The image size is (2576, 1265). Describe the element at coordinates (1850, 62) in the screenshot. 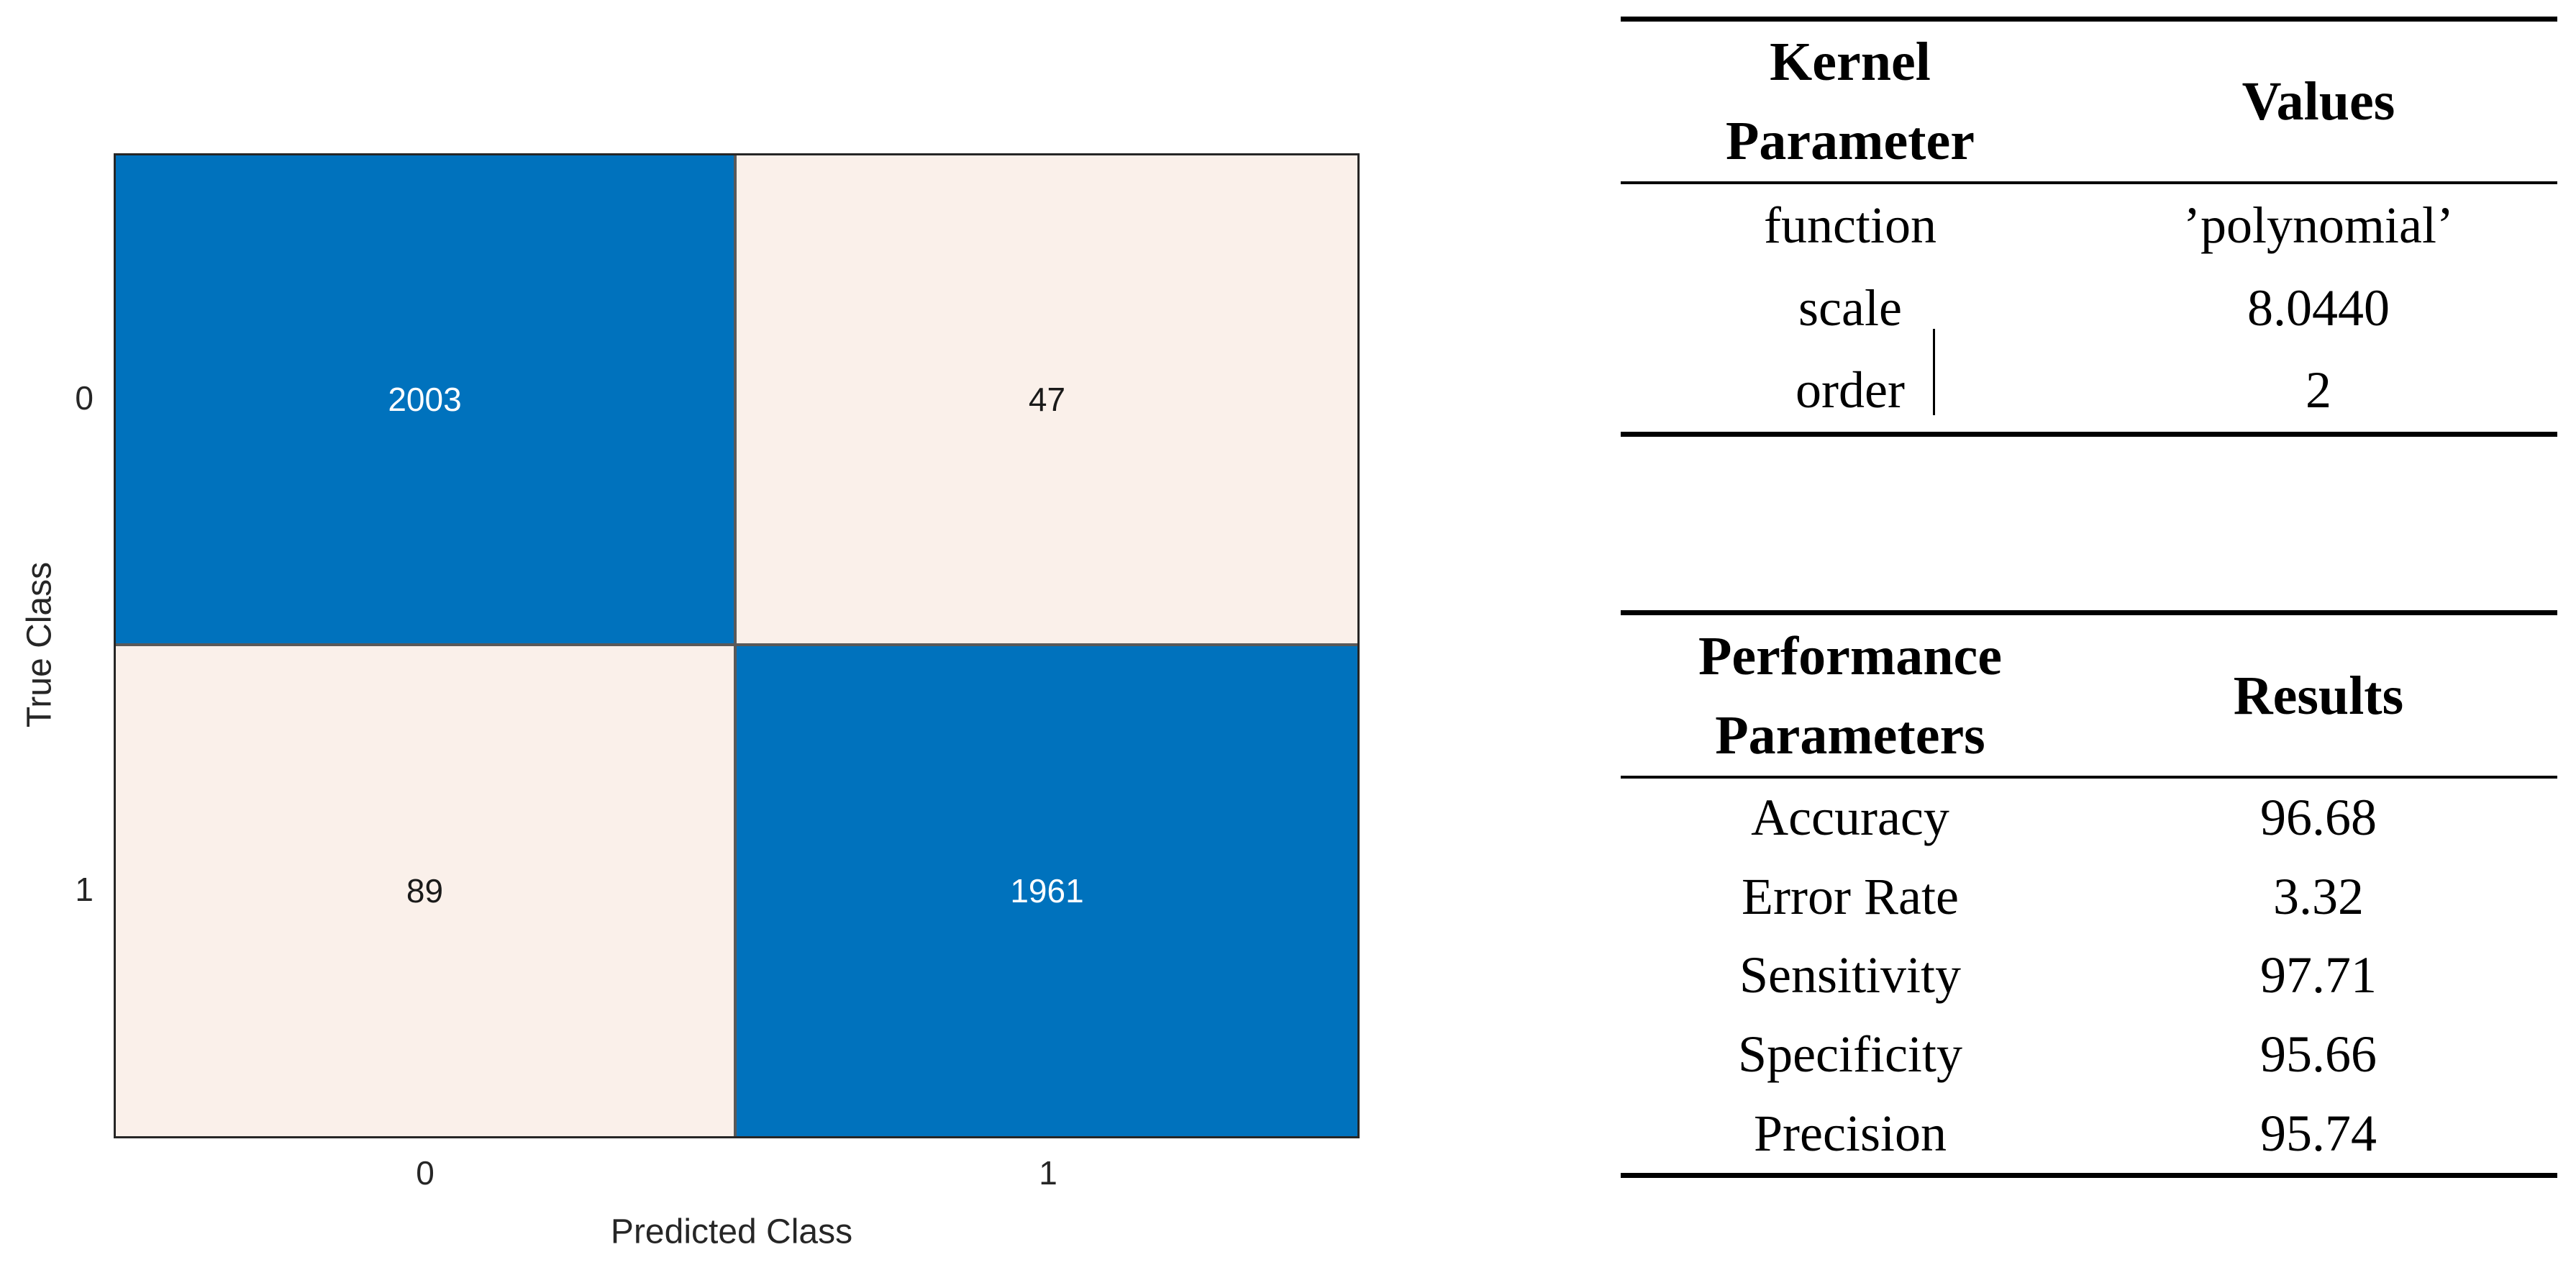

I see `header-line: Kernel` at that location.